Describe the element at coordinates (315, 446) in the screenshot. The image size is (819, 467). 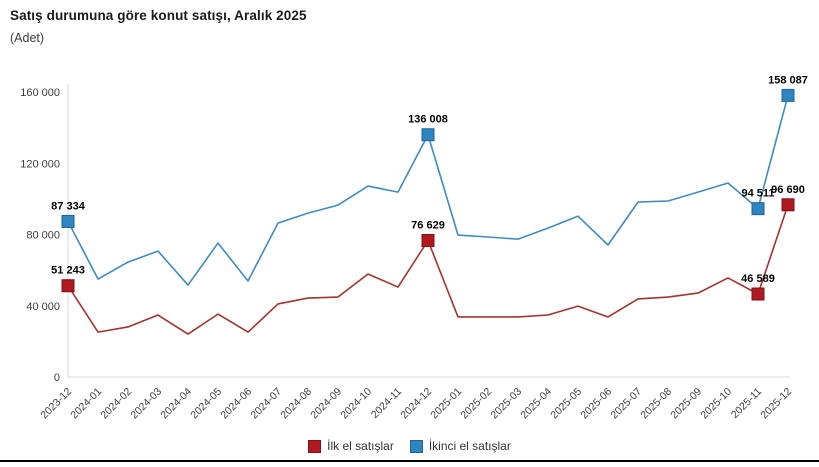
I see `legend-swatch-first-hand` at that location.